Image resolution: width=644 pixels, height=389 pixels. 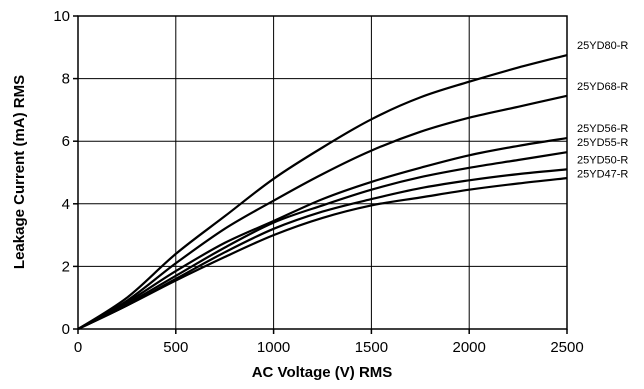 What do you see at coordinates (66, 141) in the screenshot?
I see `y-tick-label: 6` at bounding box center [66, 141].